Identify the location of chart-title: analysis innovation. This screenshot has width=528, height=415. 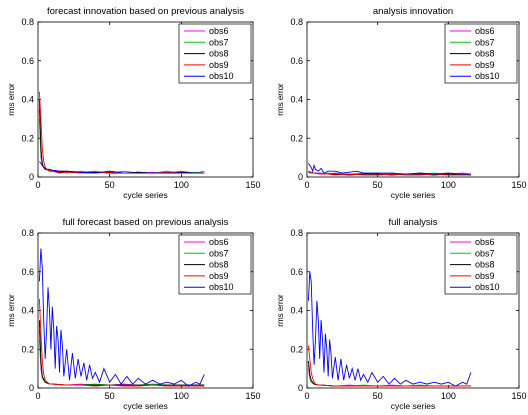
(413, 11).